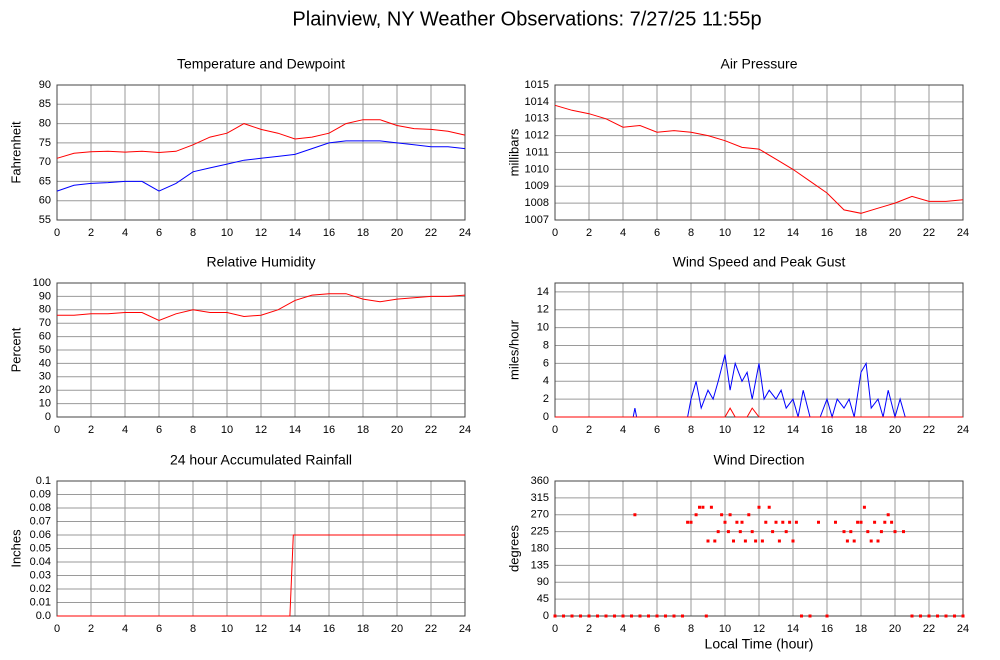 The height and width of the screenshot is (660, 1000). Describe the element at coordinates (546, 345) in the screenshot. I see `y-tick-label: 8` at that location.